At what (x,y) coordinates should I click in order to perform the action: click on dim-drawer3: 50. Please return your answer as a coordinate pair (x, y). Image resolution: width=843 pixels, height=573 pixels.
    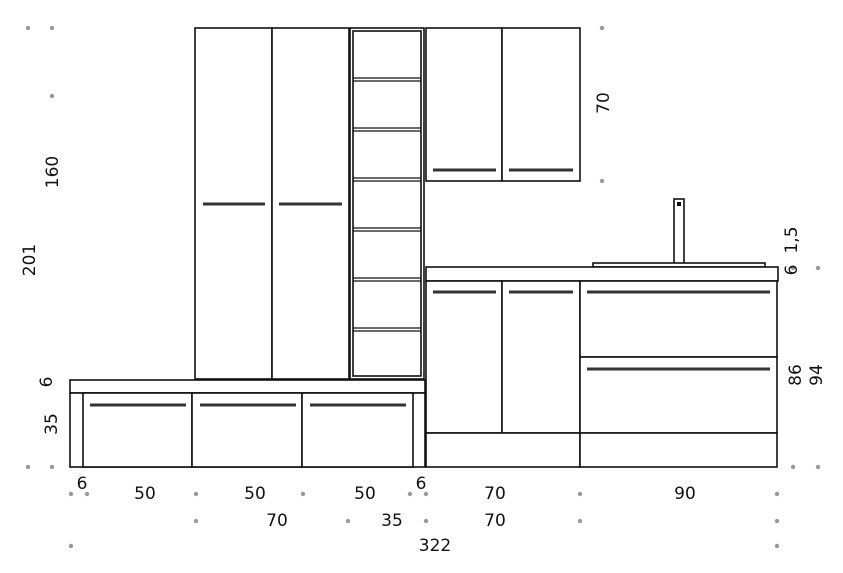
    Looking at the image, I should click on (365, 494).